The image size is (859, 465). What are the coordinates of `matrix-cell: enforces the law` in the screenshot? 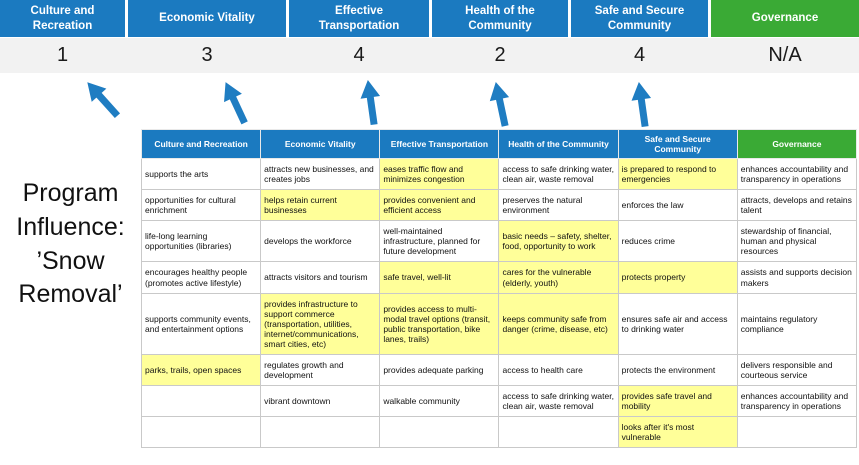 It's located at (677, 205).